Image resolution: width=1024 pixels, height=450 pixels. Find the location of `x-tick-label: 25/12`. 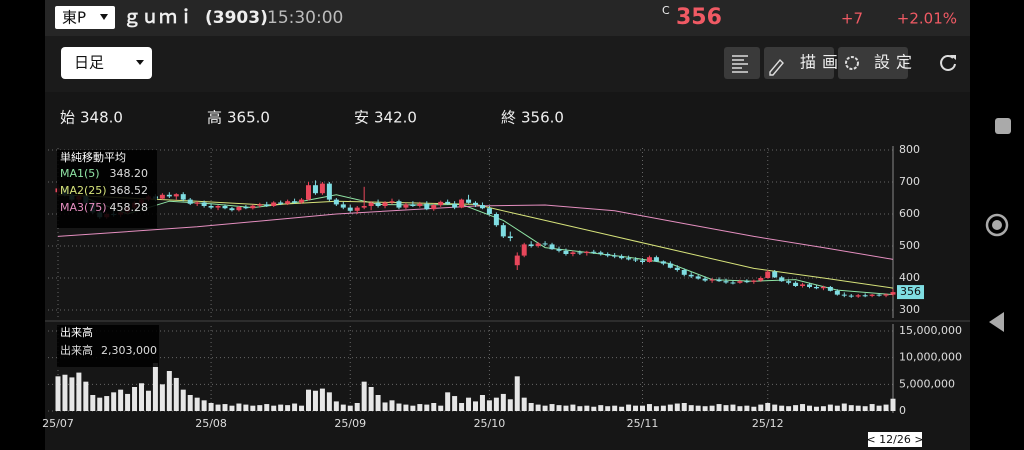

x-tick-label: 25/12 is located at coordinates (768, 423).